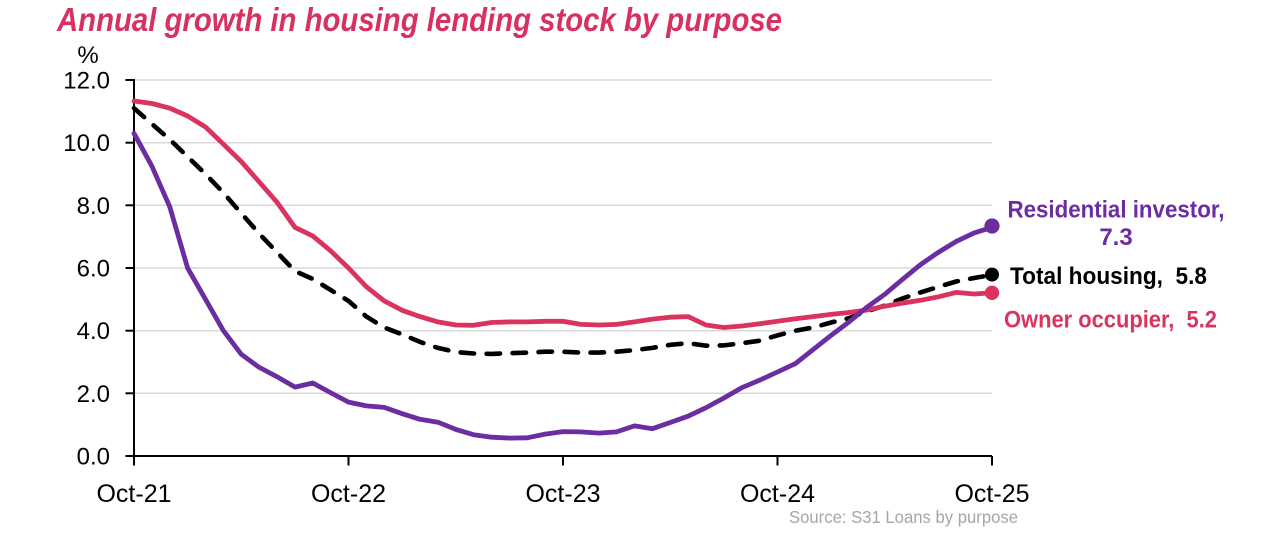 The height and width of the screenshot is (542, 1280). What do you see at coordinates (86, 81) in the screenshot?
I see `svg-text: 12.0` at bounding box center [86, 81].